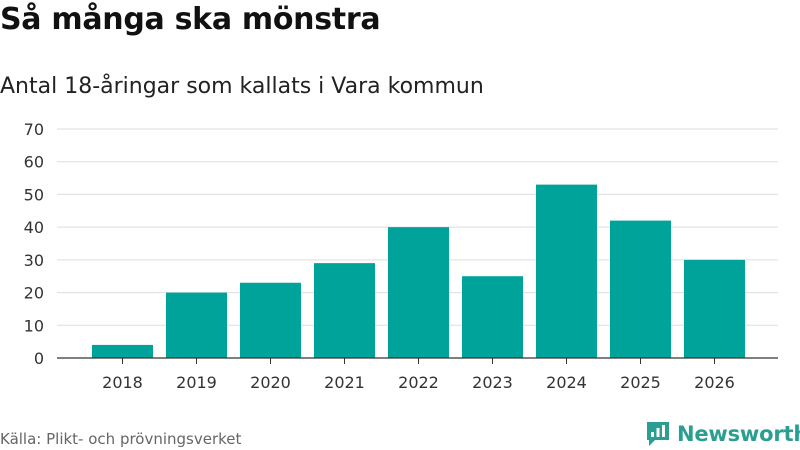 The image size is (800, 450). Describe the element at coordinates (34, 244) in the screenshot. I see `y-axis-tick-labels: 0 10 20 30 40 50 60 70` at that location.